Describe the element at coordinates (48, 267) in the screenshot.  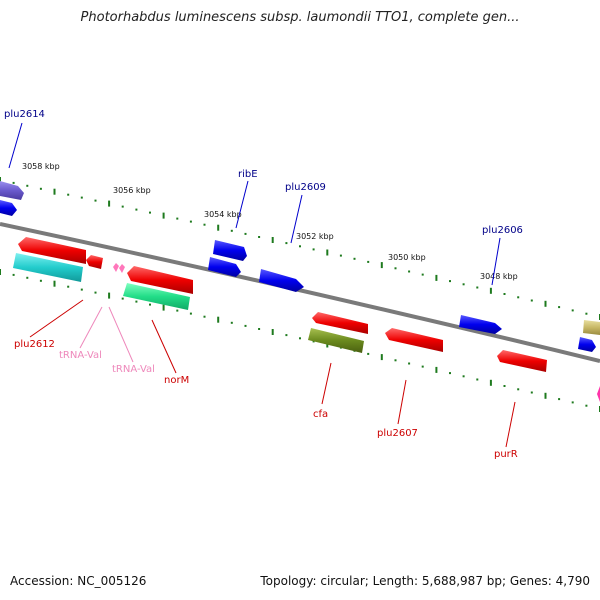
I see `gene-arrow-plu2612-cyan` at that location.